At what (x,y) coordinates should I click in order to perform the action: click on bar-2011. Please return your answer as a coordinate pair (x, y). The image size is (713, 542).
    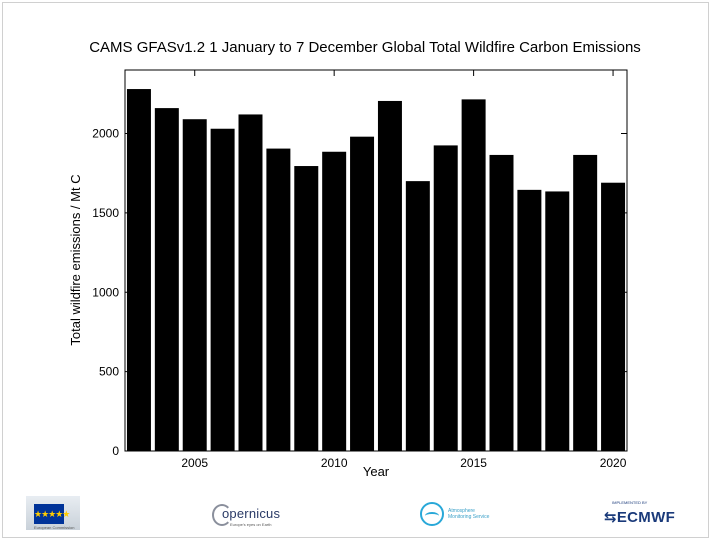
    Looking at the image, I should click on (362, 294).